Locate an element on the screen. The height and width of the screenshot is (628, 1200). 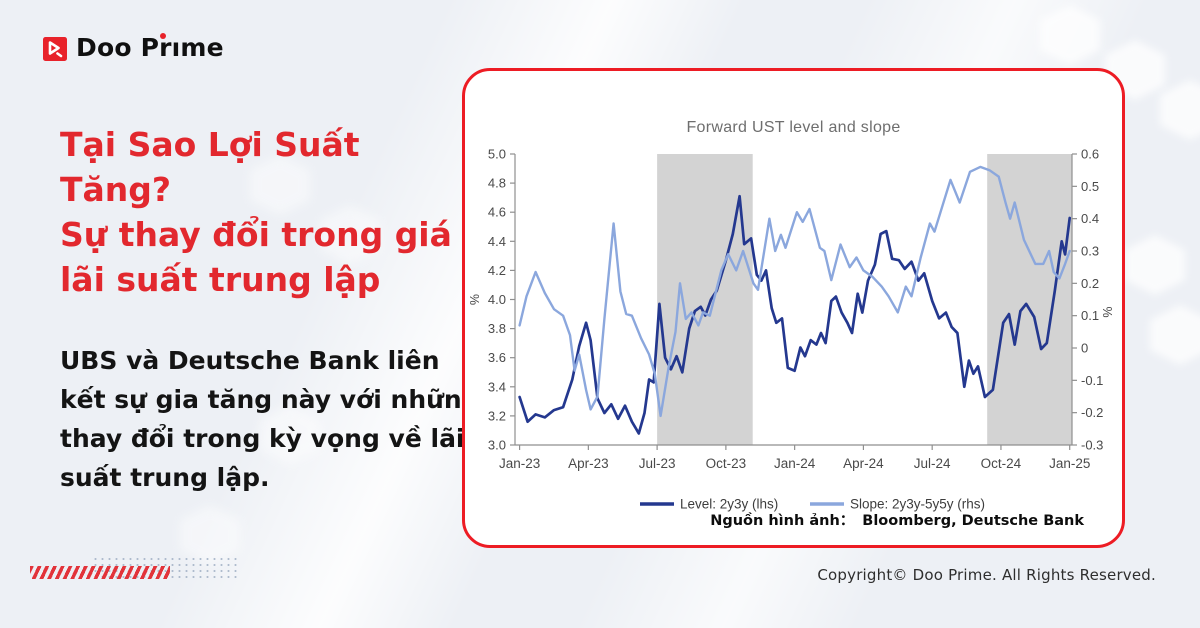
left-axis-tick-label: 4.2 is located at coordinates (497, 270).